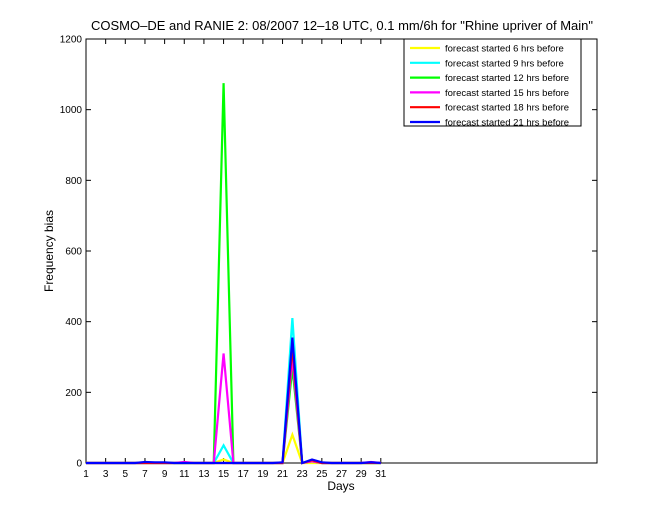 The image size is (660, 520). What do you see at coordinates (322, 474) in the screenshot?
I see `x-tick-label: 25` at bounding box center [322, 474].